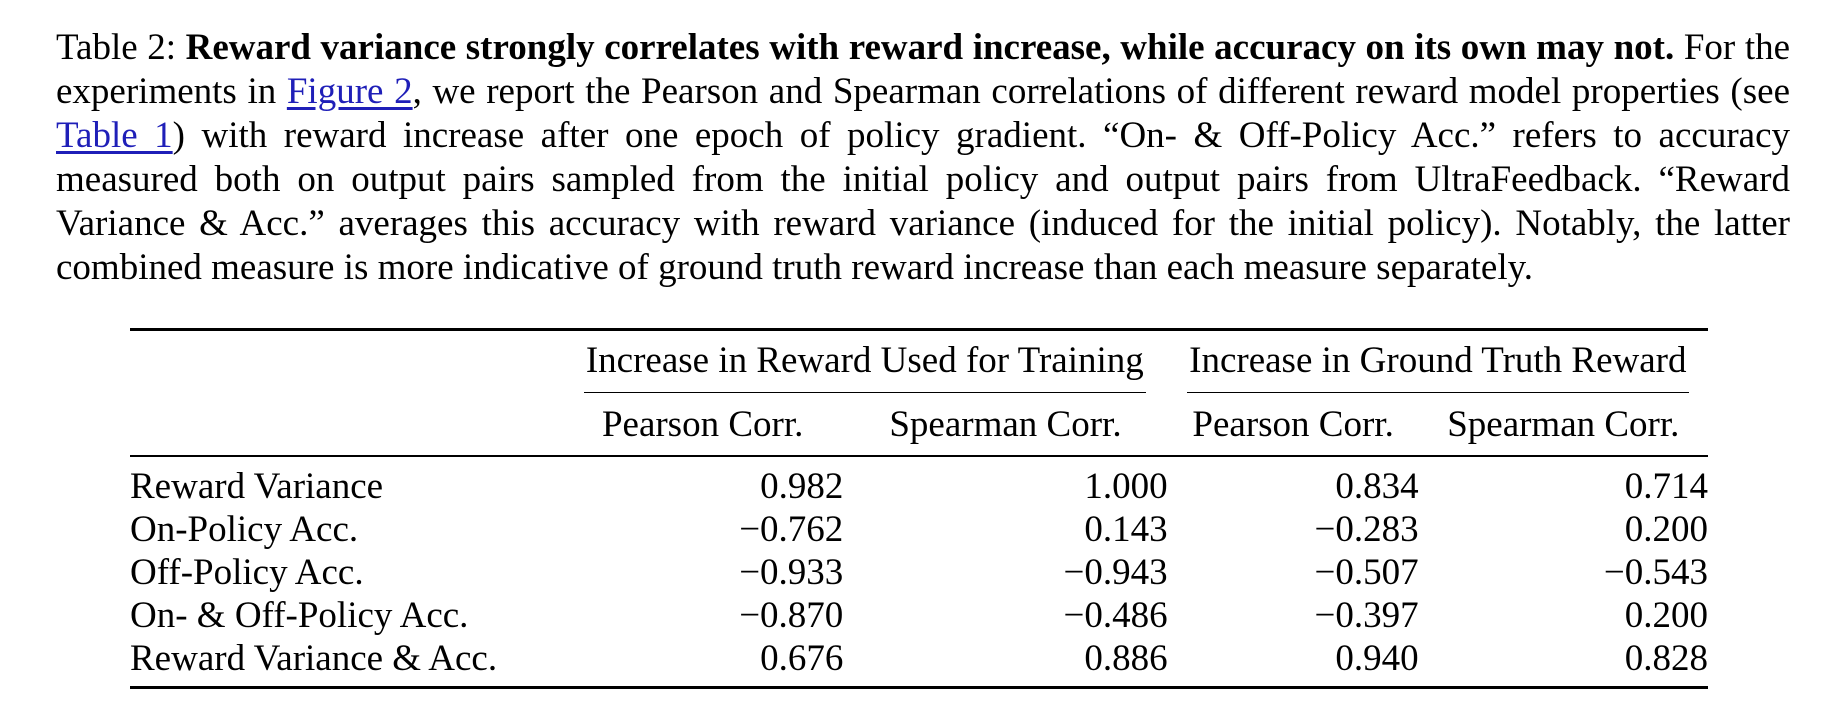 The image size is (1836, 720). I want to click on subheader-training-spearman: Spearman Corr., so click(1005, 425).